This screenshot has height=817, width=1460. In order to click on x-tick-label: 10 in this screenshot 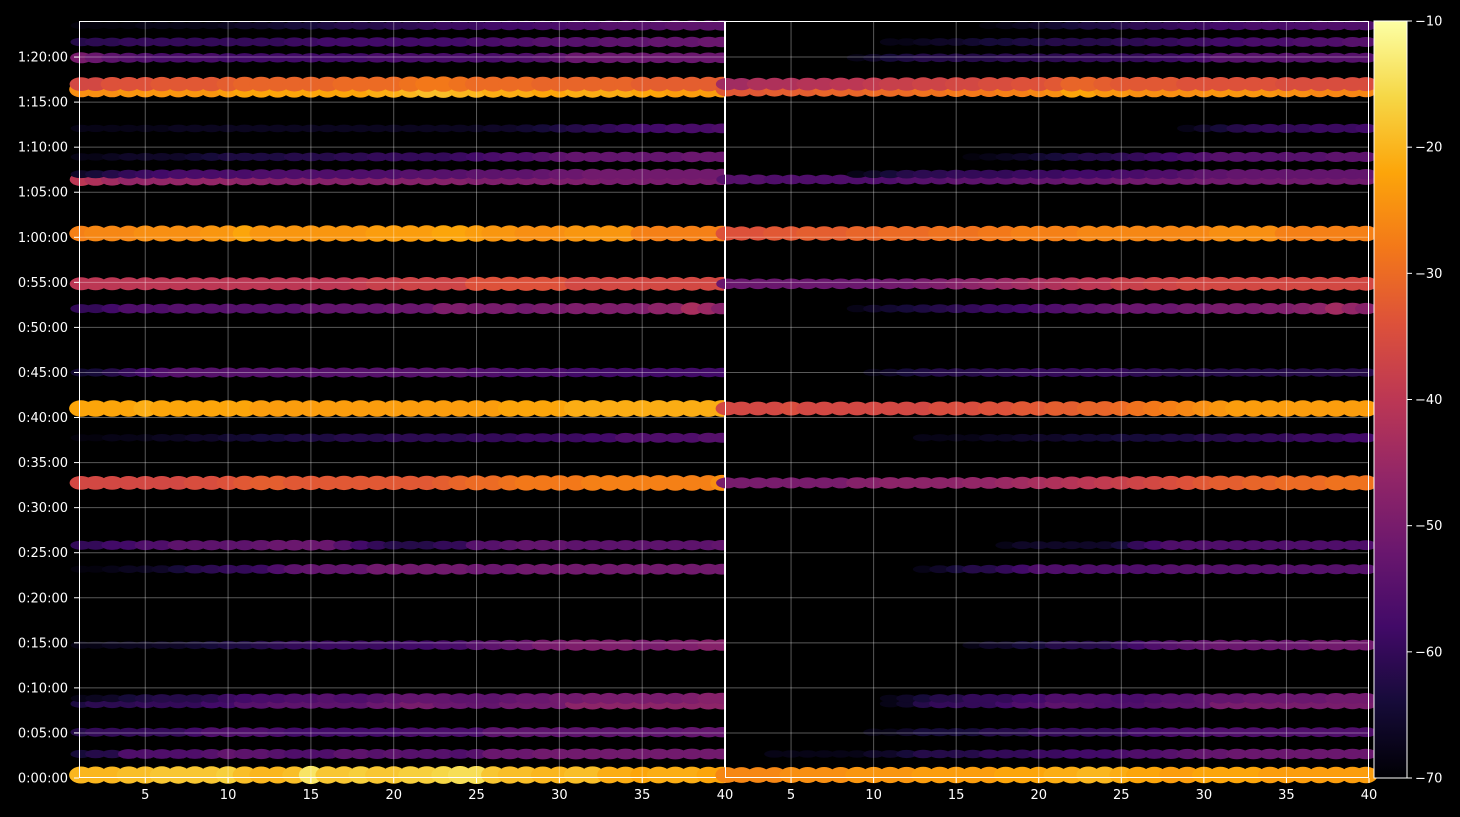, I will do `click(873, 795)`.